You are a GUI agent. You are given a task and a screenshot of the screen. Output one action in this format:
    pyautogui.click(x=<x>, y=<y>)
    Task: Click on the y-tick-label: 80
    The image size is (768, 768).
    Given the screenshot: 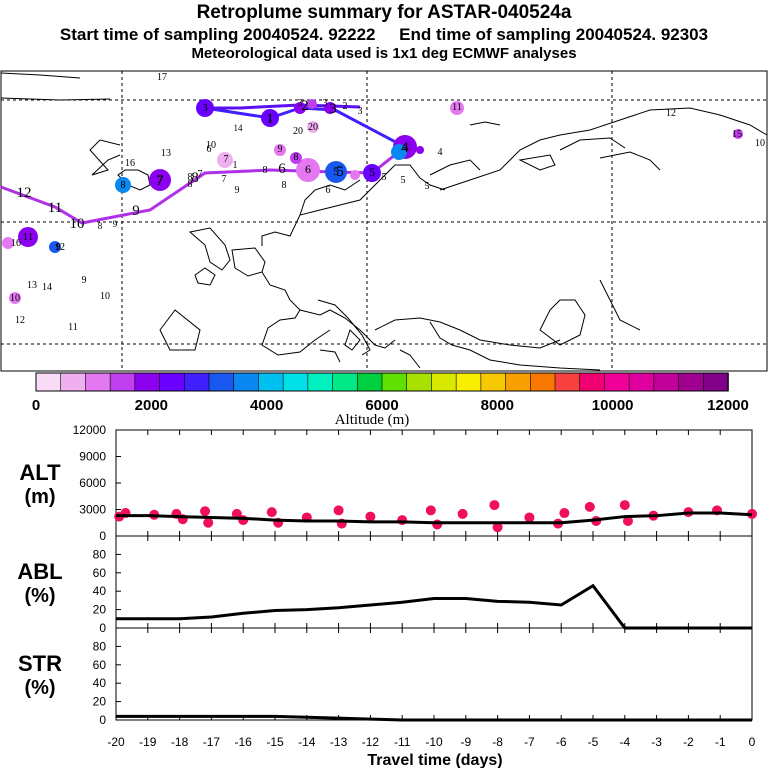 What is the action you would take?
    pyautogui.click(x=100, y=554)
    